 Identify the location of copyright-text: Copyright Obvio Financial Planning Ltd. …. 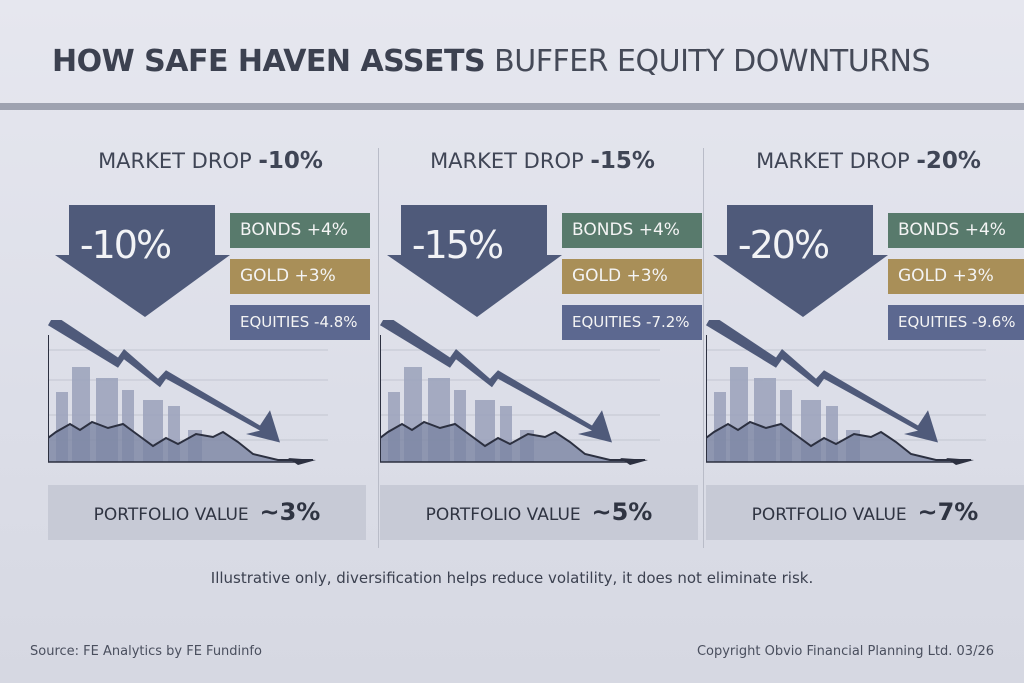
(845, 651).